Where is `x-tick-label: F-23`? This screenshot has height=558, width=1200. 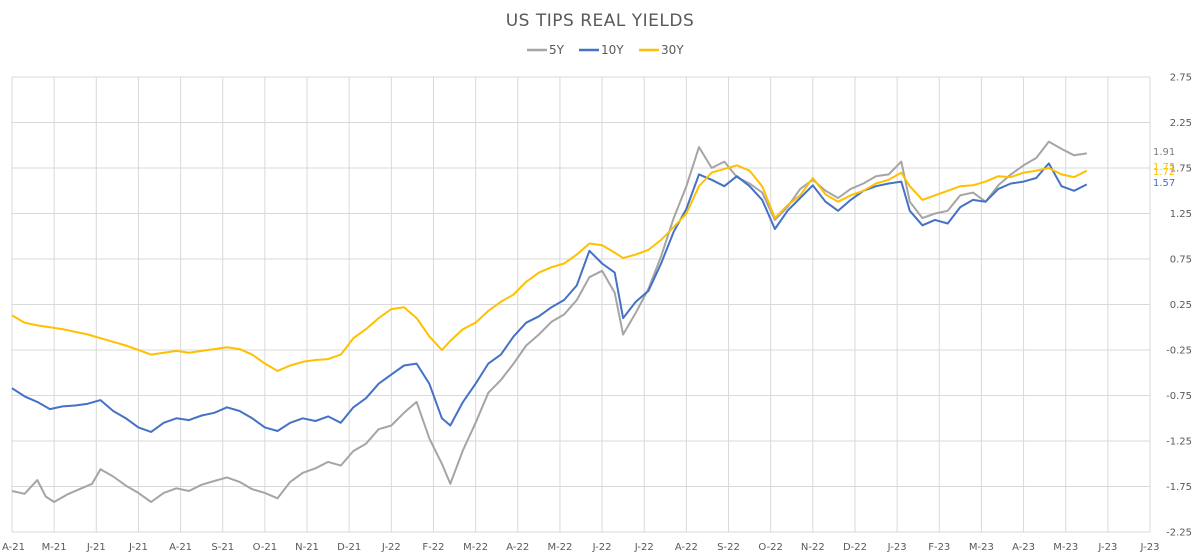
x-tick-label: F-23 is located at coordinates (939, 547).